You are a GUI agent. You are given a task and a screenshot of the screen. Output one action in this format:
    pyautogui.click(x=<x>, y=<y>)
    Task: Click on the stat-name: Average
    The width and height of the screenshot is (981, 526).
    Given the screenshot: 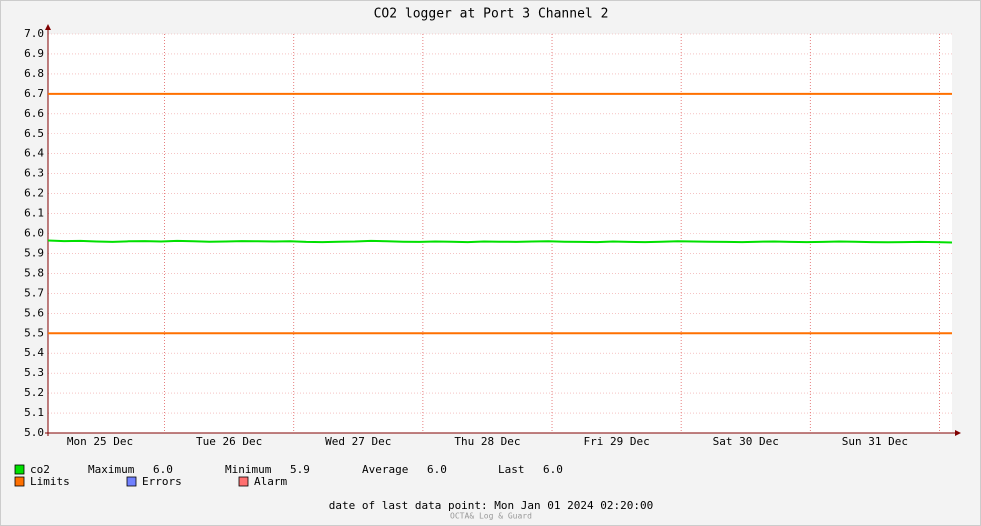 What is the action you would take?
    pyautogui.click(x=385, y=469)
    